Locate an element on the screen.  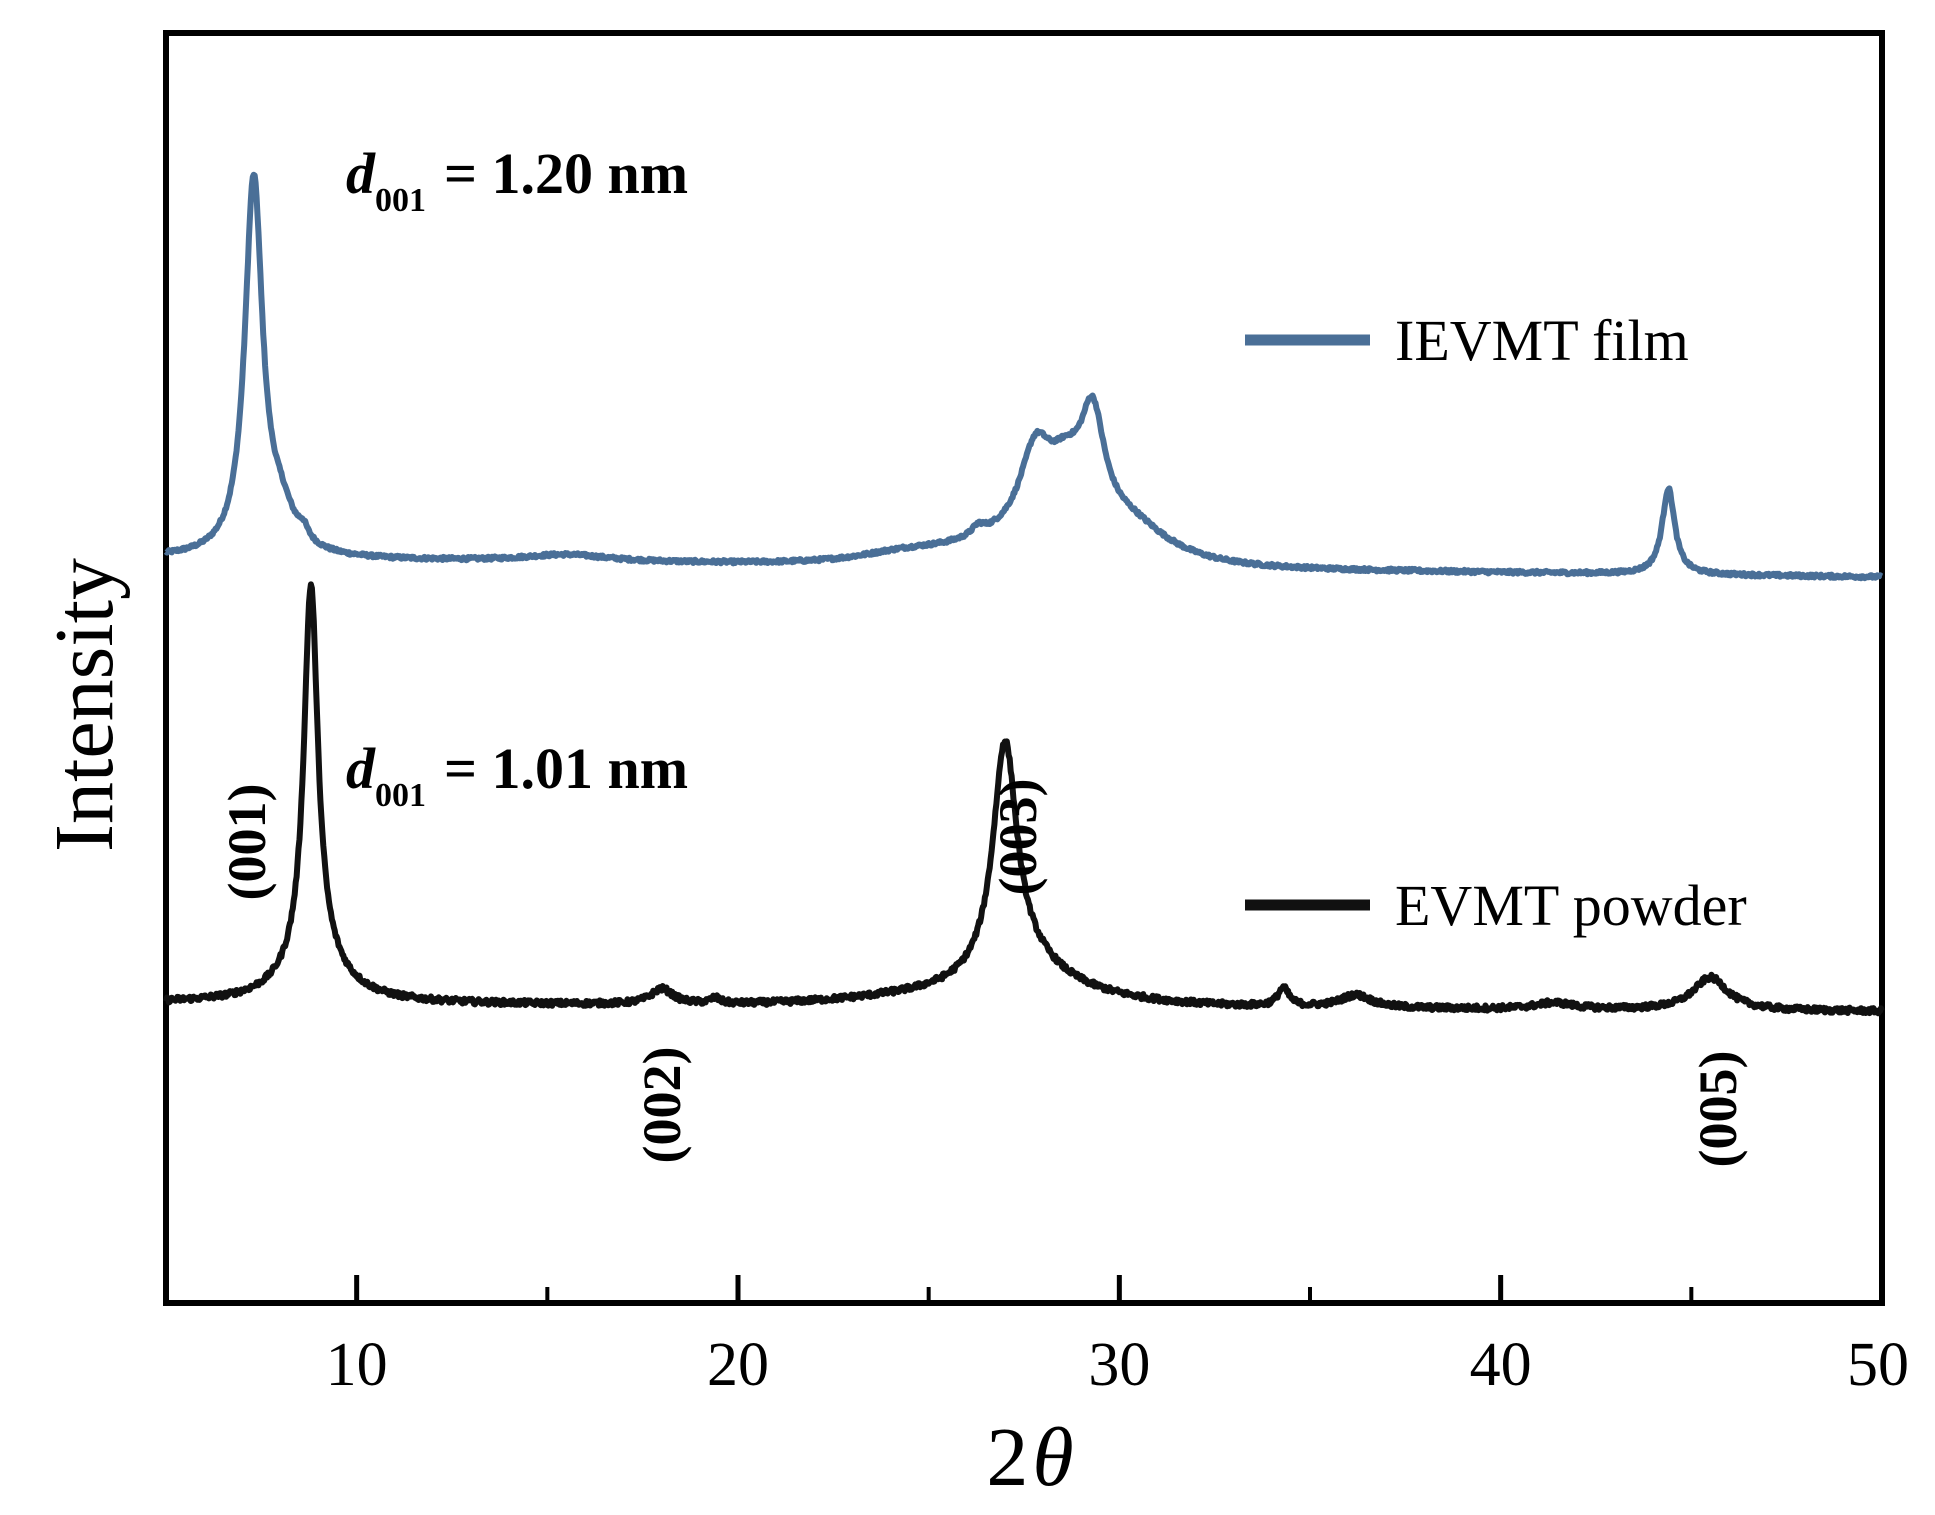
x-tick-labels: 10 20 30 40 50 is located at coordinates (1117, 1365).